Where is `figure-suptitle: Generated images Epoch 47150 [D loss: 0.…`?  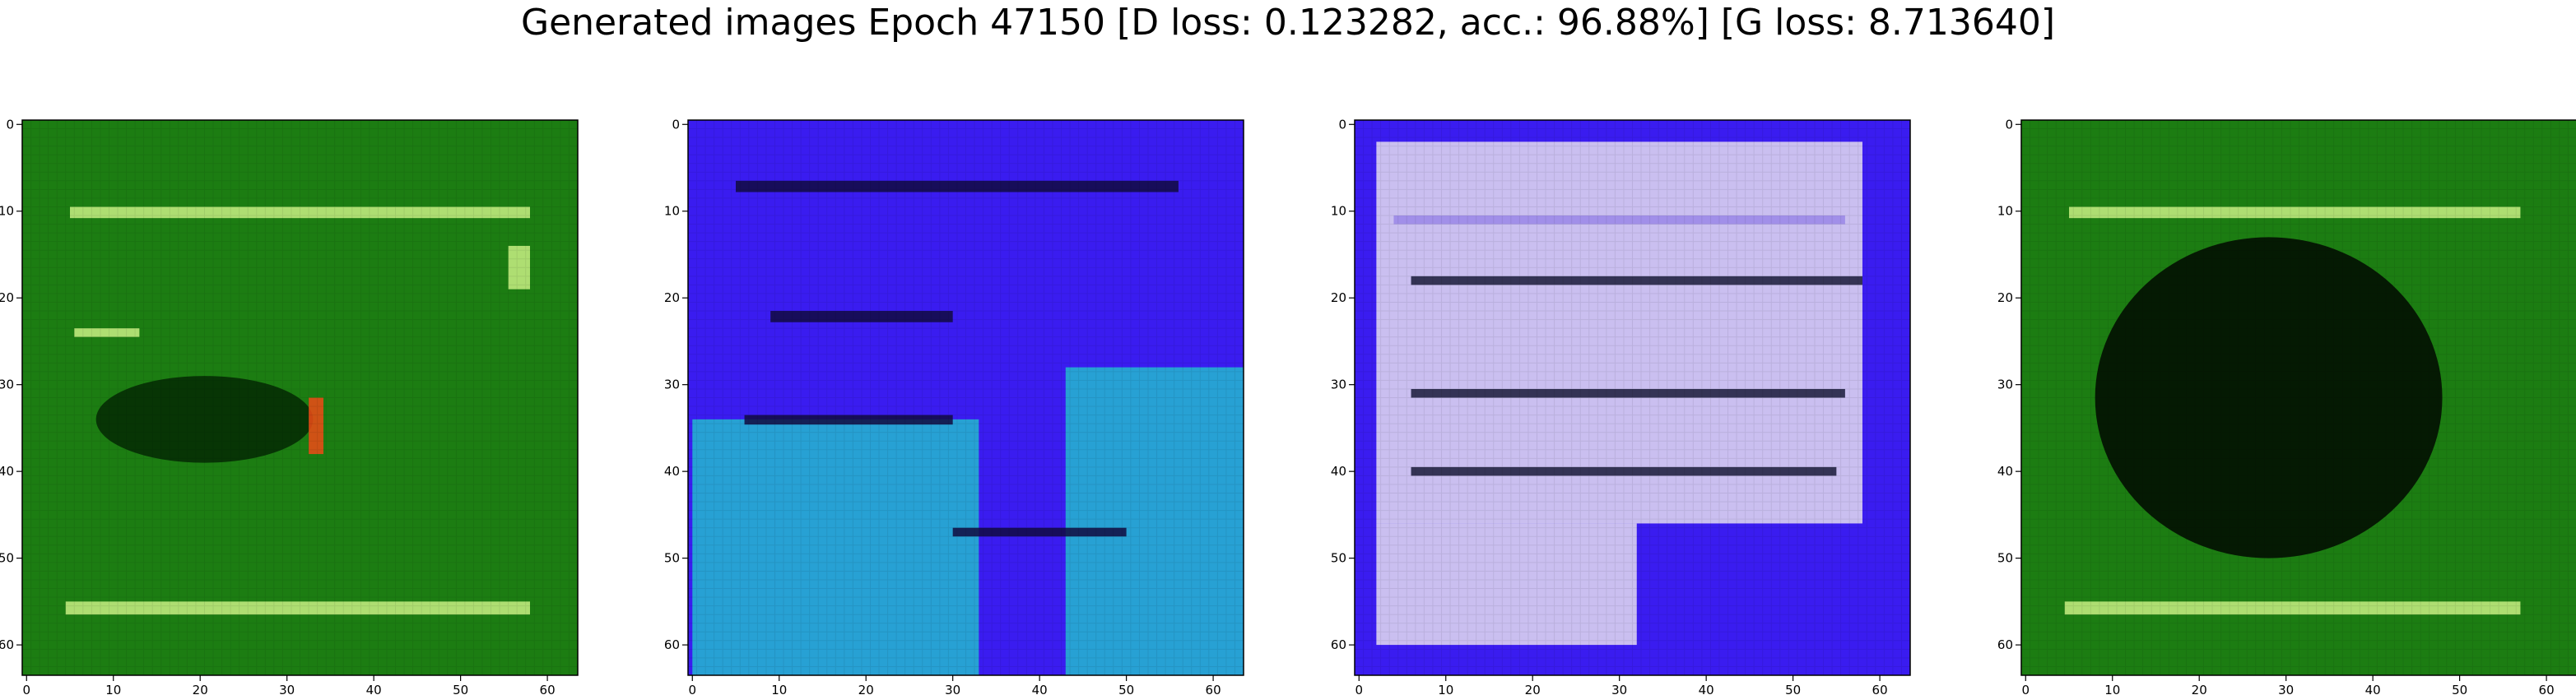
figure-suptitle: Generated images Epoch 47150 [D loss: 0.… is located at coordinates (1288, 23).